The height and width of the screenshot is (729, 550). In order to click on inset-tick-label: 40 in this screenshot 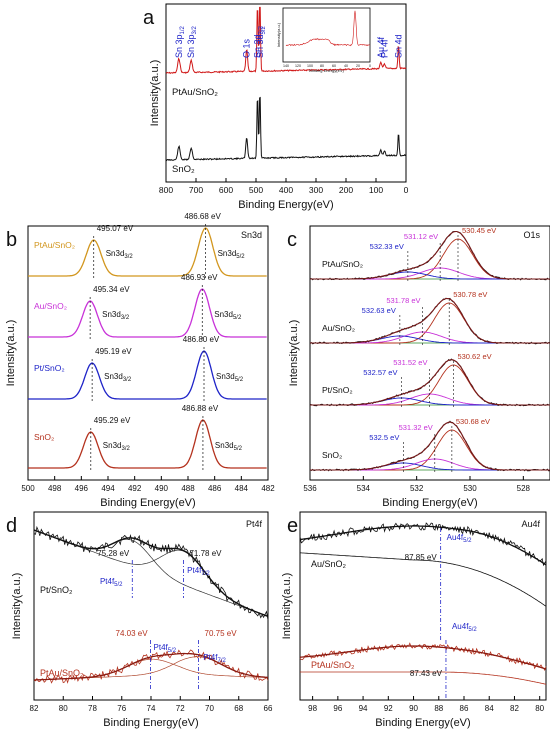, I will do `click(346, 66)`.